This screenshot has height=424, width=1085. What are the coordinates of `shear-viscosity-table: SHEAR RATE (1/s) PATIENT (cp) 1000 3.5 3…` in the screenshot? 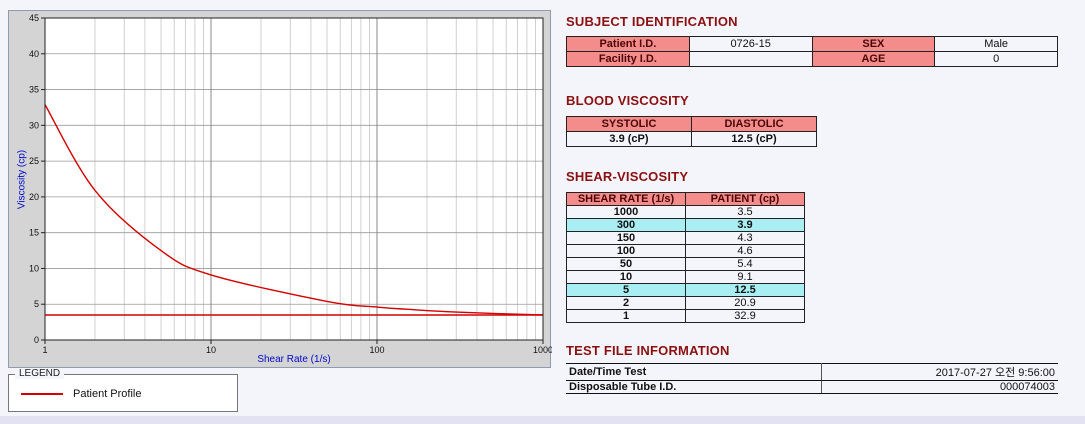 It's located at (685, 257).